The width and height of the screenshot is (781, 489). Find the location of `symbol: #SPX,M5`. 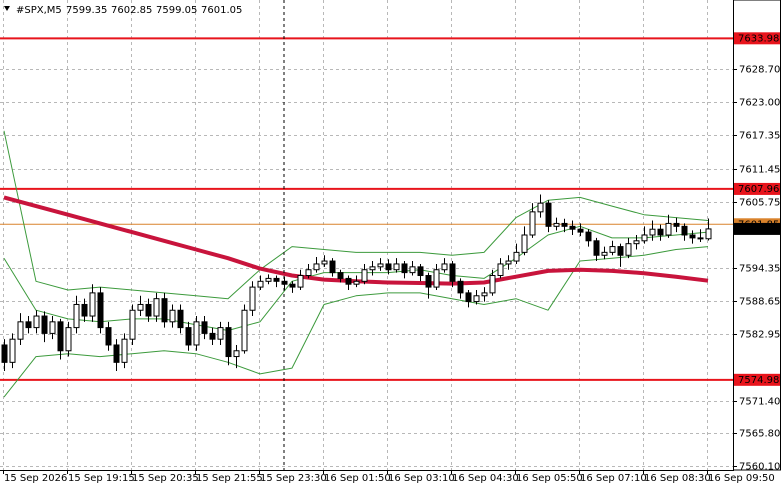

symbol: #SPX,M5 is located at coordinates (39, 10).